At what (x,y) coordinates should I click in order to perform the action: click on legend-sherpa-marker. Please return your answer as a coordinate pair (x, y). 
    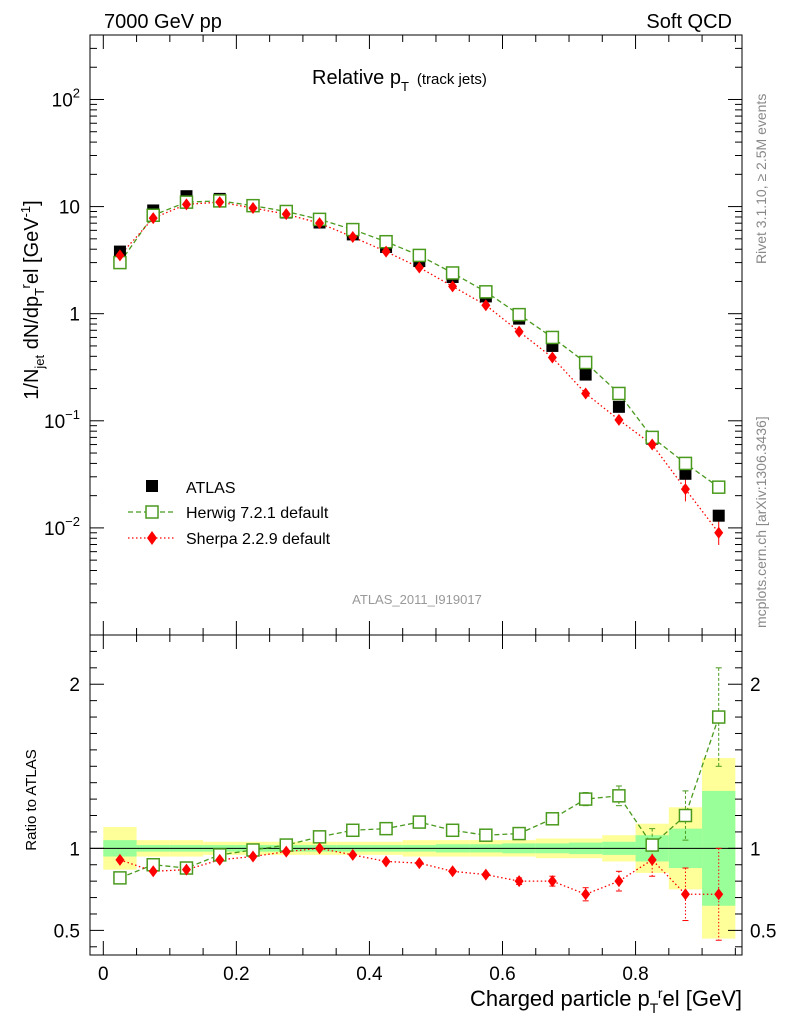
    Looking at the image, I should click on (152, 538).